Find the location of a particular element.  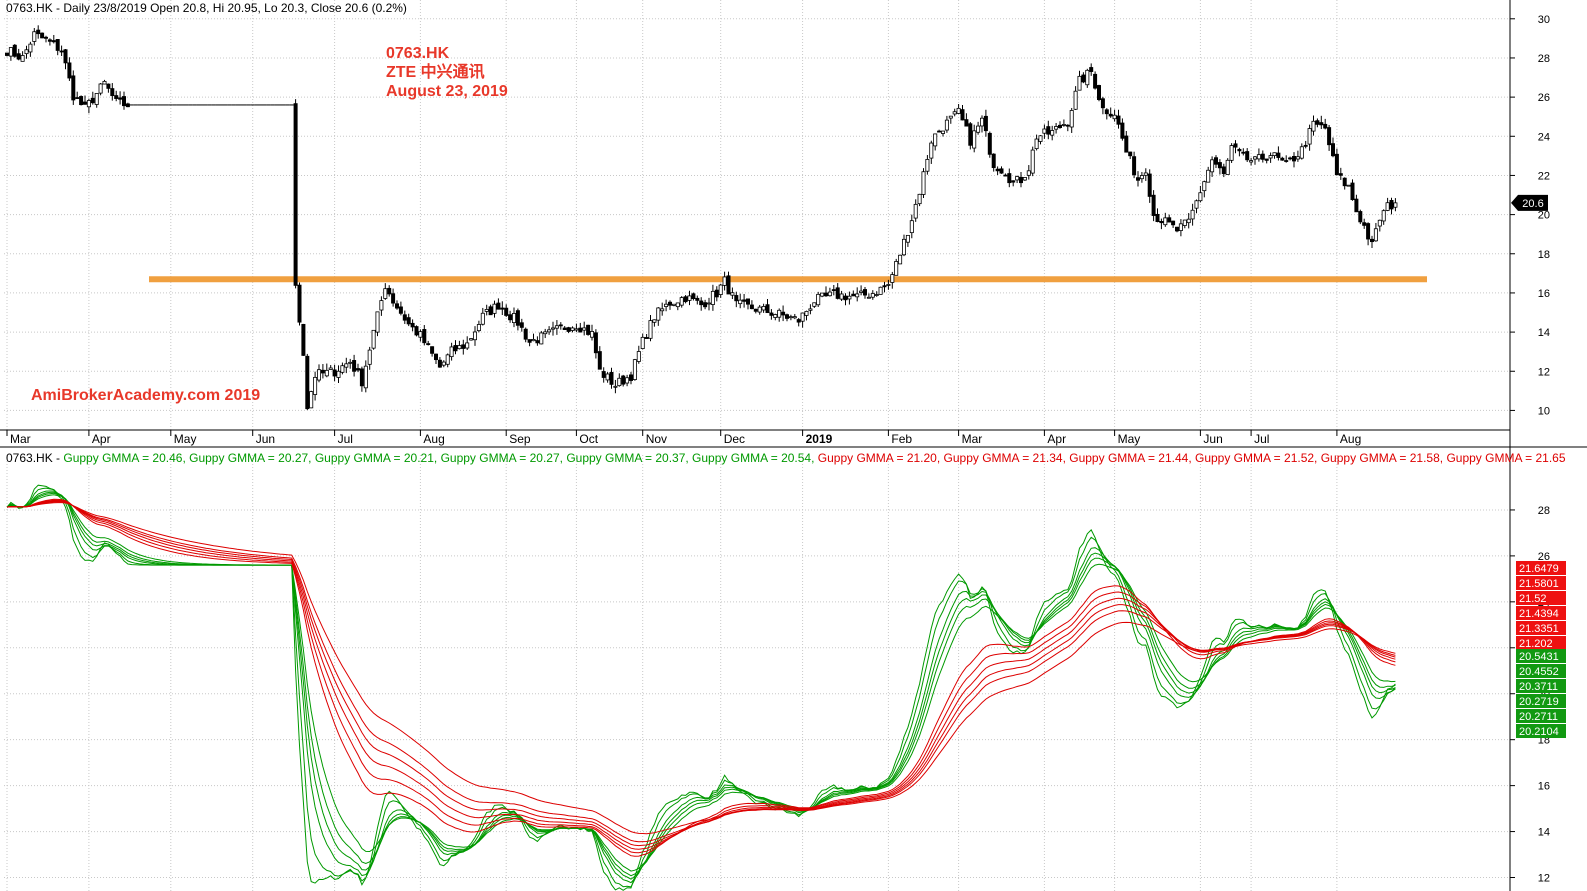

gmma-header-item: Guppy GMMA = 21.65 is located at coordinates (1506, 458).